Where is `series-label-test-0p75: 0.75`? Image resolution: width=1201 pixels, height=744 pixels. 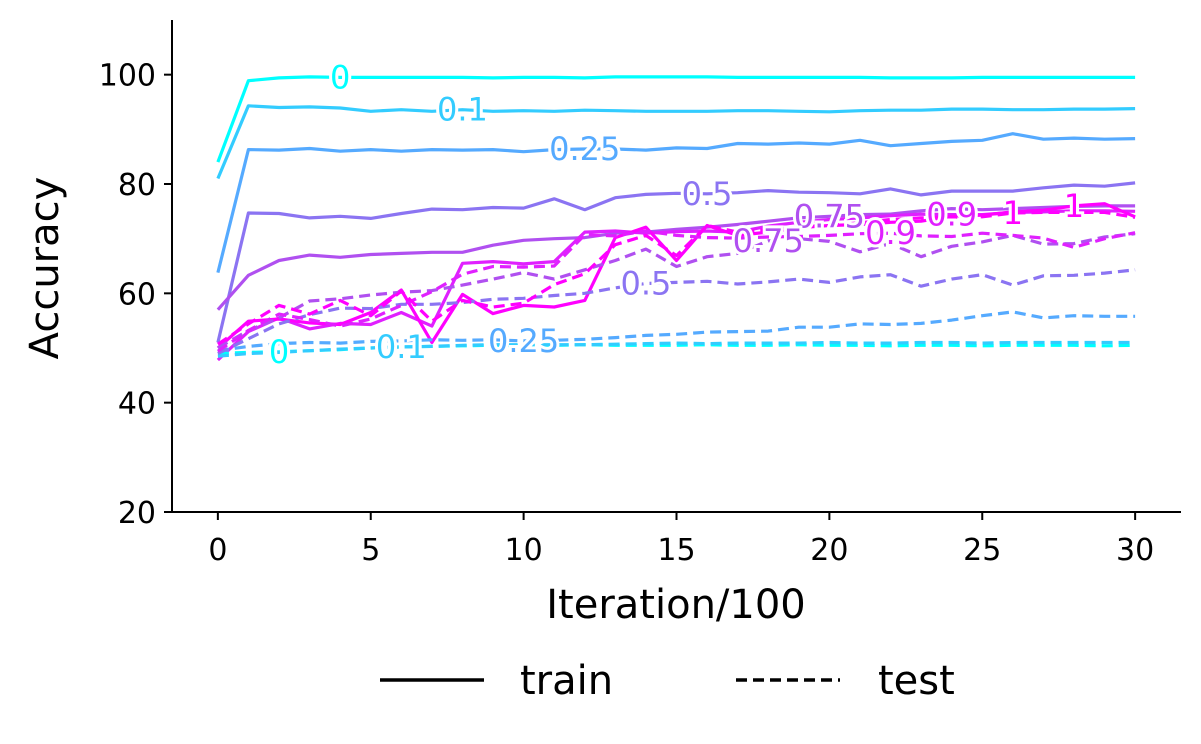
series-label-test-0p75: 0.75 is located at coordinates (768, 241).